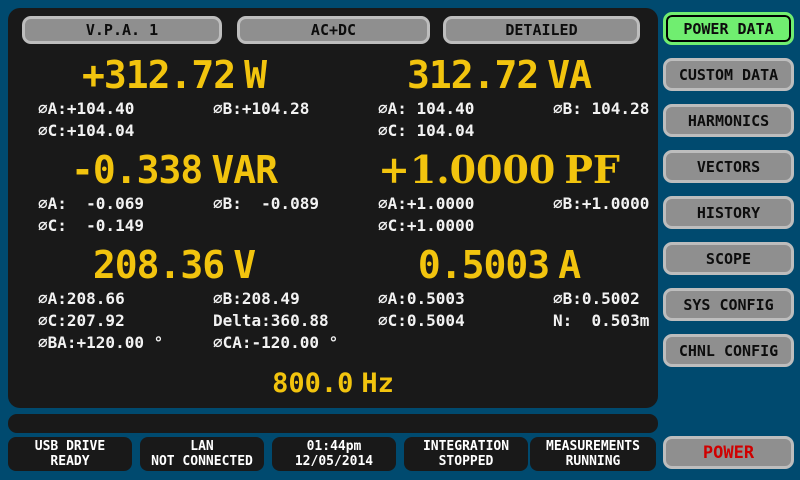 The width and height of the screenshot is (800, 480). Describe the element at coordinates (728, 120) in the screenshot. I see `sidebar-item-harmonics: HARMONICS` at that location.